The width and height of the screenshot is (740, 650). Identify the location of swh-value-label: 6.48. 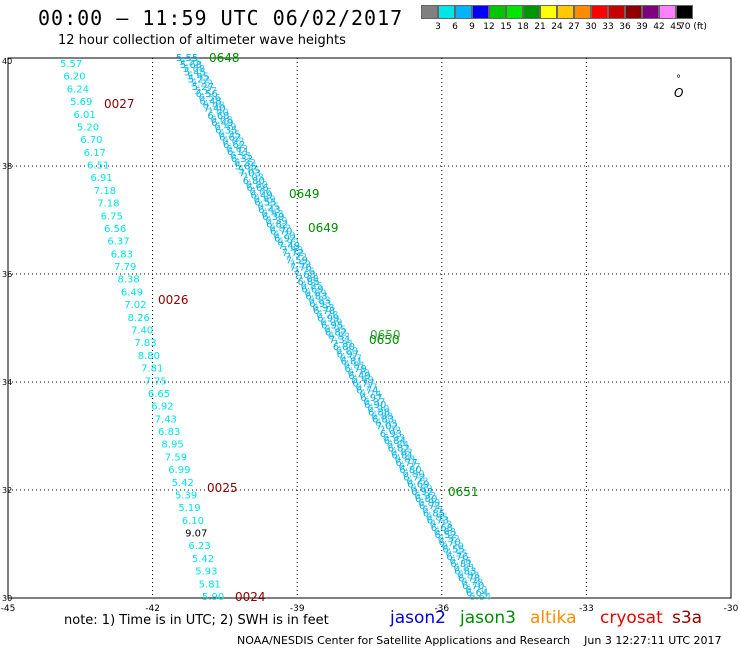
(214, 105).